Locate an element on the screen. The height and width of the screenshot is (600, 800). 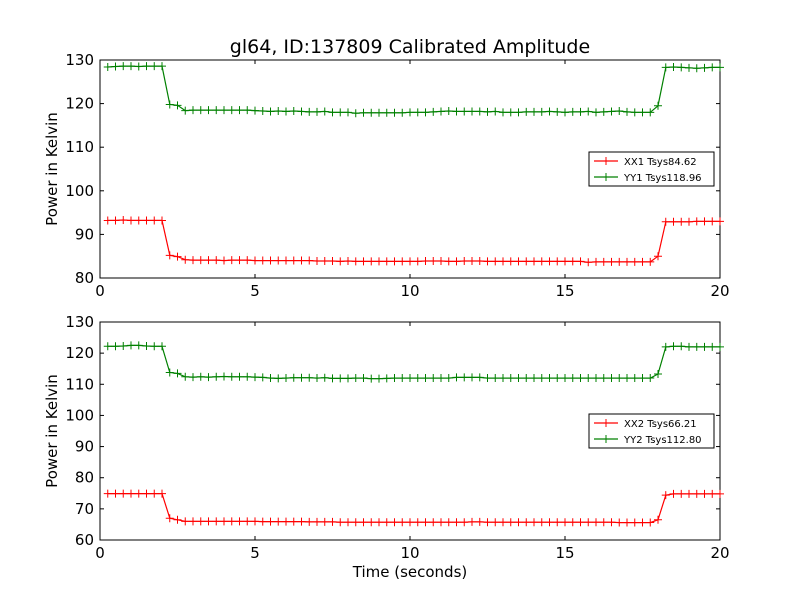
x-tick-label: 5 is located at coordinates (255, 553).